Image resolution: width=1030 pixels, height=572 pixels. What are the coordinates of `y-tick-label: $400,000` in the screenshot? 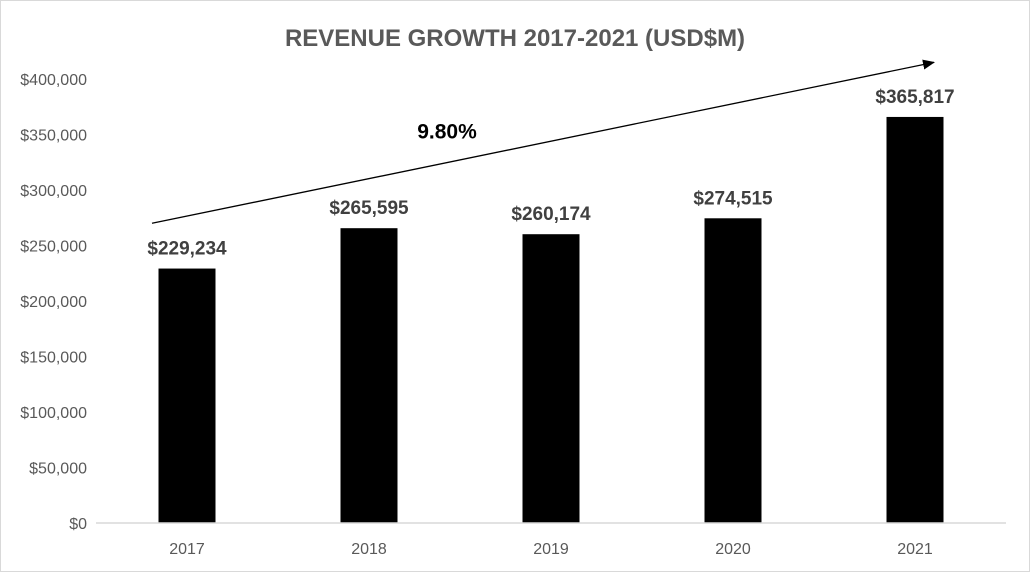 It's located at (53, 80).